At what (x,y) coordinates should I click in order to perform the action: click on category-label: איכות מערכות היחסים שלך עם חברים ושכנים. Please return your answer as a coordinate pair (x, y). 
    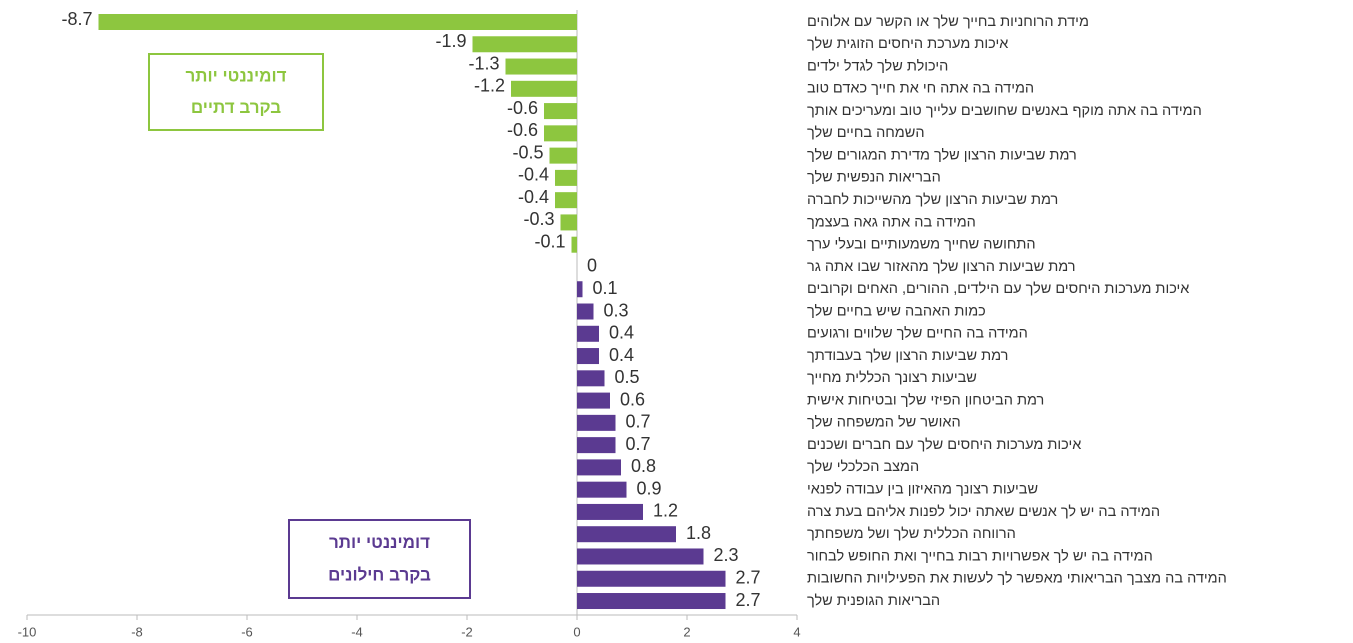
    Looking at the image, I should click on (944, 444).